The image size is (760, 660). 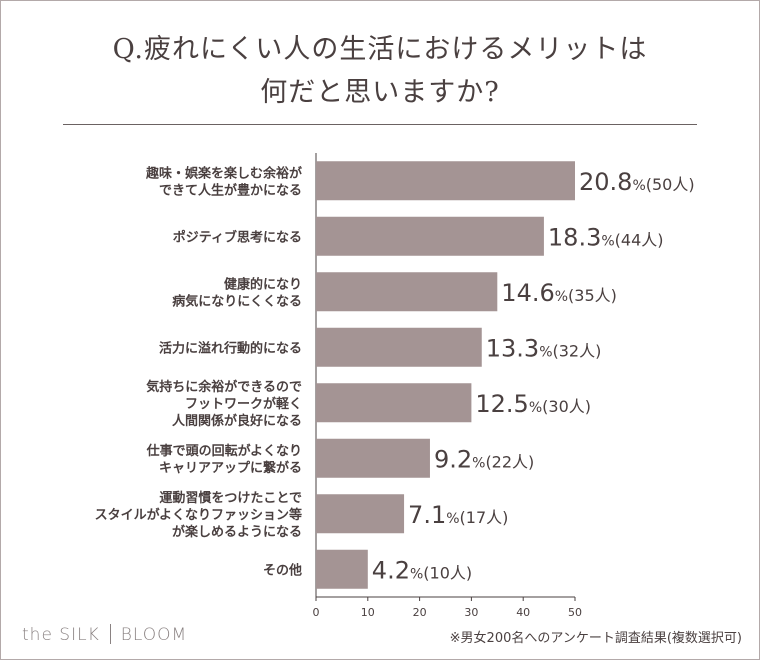 What do you see at coordinates (224, 451) in the screenshot?
I see `category-label-line: 仕事で頭の回転がよくなり` at bounding box center [224, 451].